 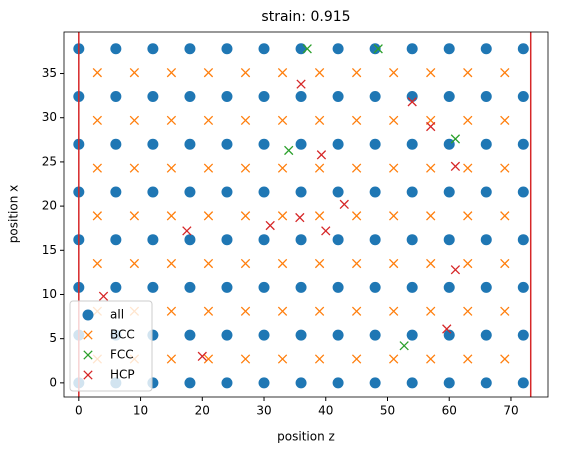 What do you see at coordinates (53, 338) in the screenshot?
I see `y-tick-label: 5` at bounding box center [53, 338].